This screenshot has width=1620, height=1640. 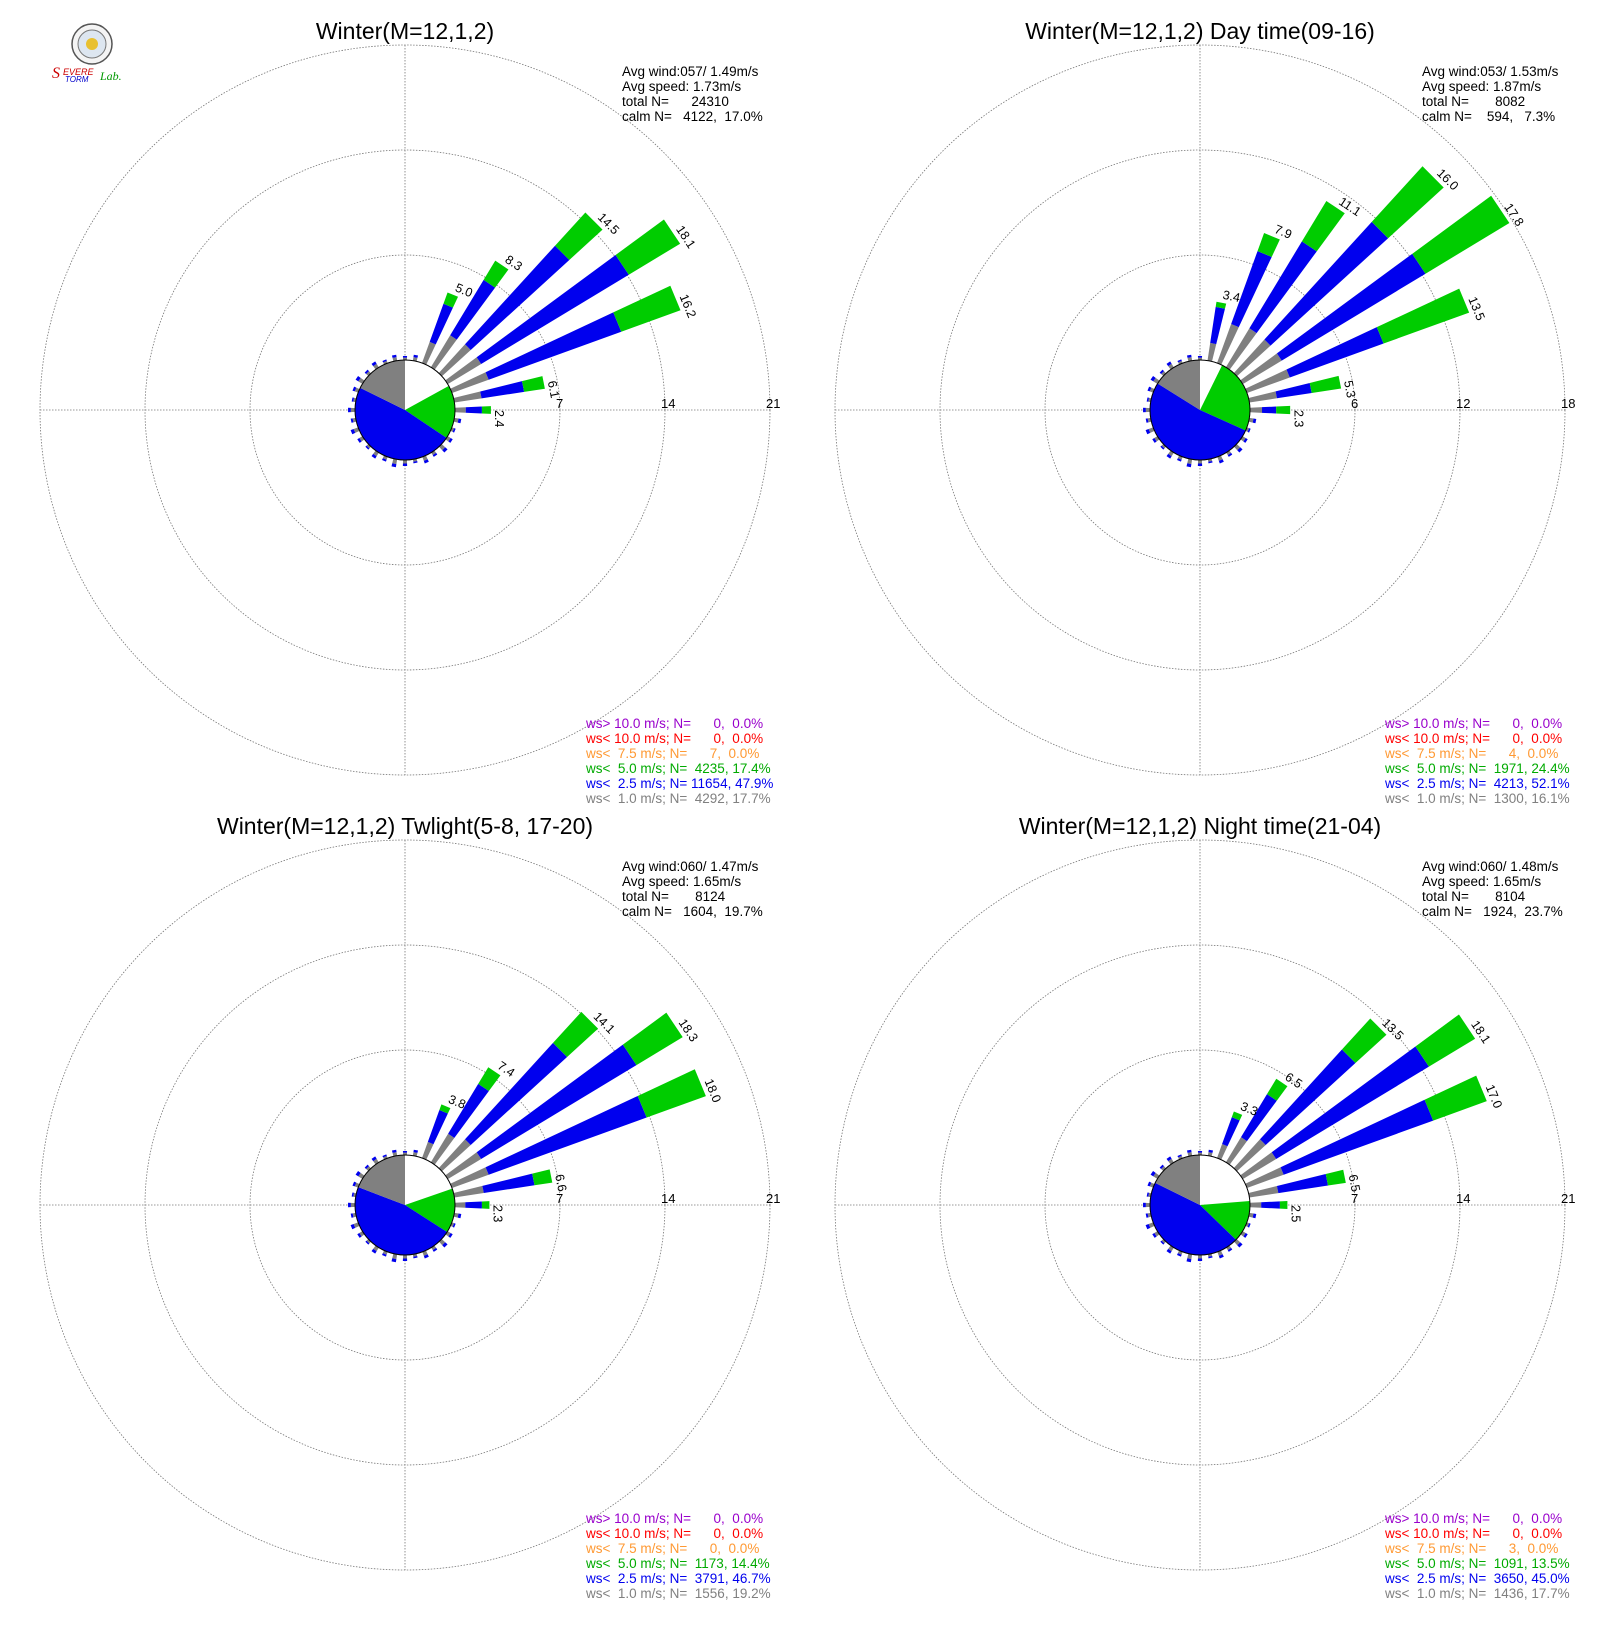 I want to click on legend-entry: ws> 10.0 m/s; N= 0, 0.0%, so click(x=1474, y=723).